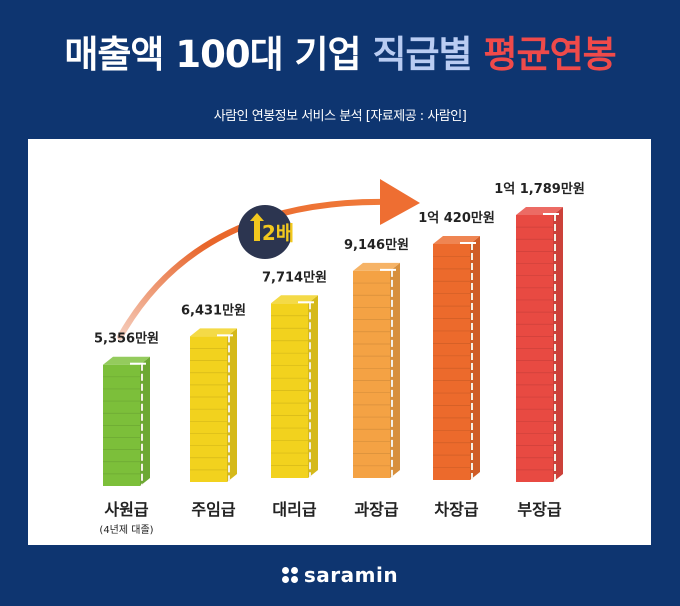 The height and width of the screenshot is (606, 680). Describe the element at coordinates (213, 509) in the screenshot. I see `category-label: 주임급` at that location.